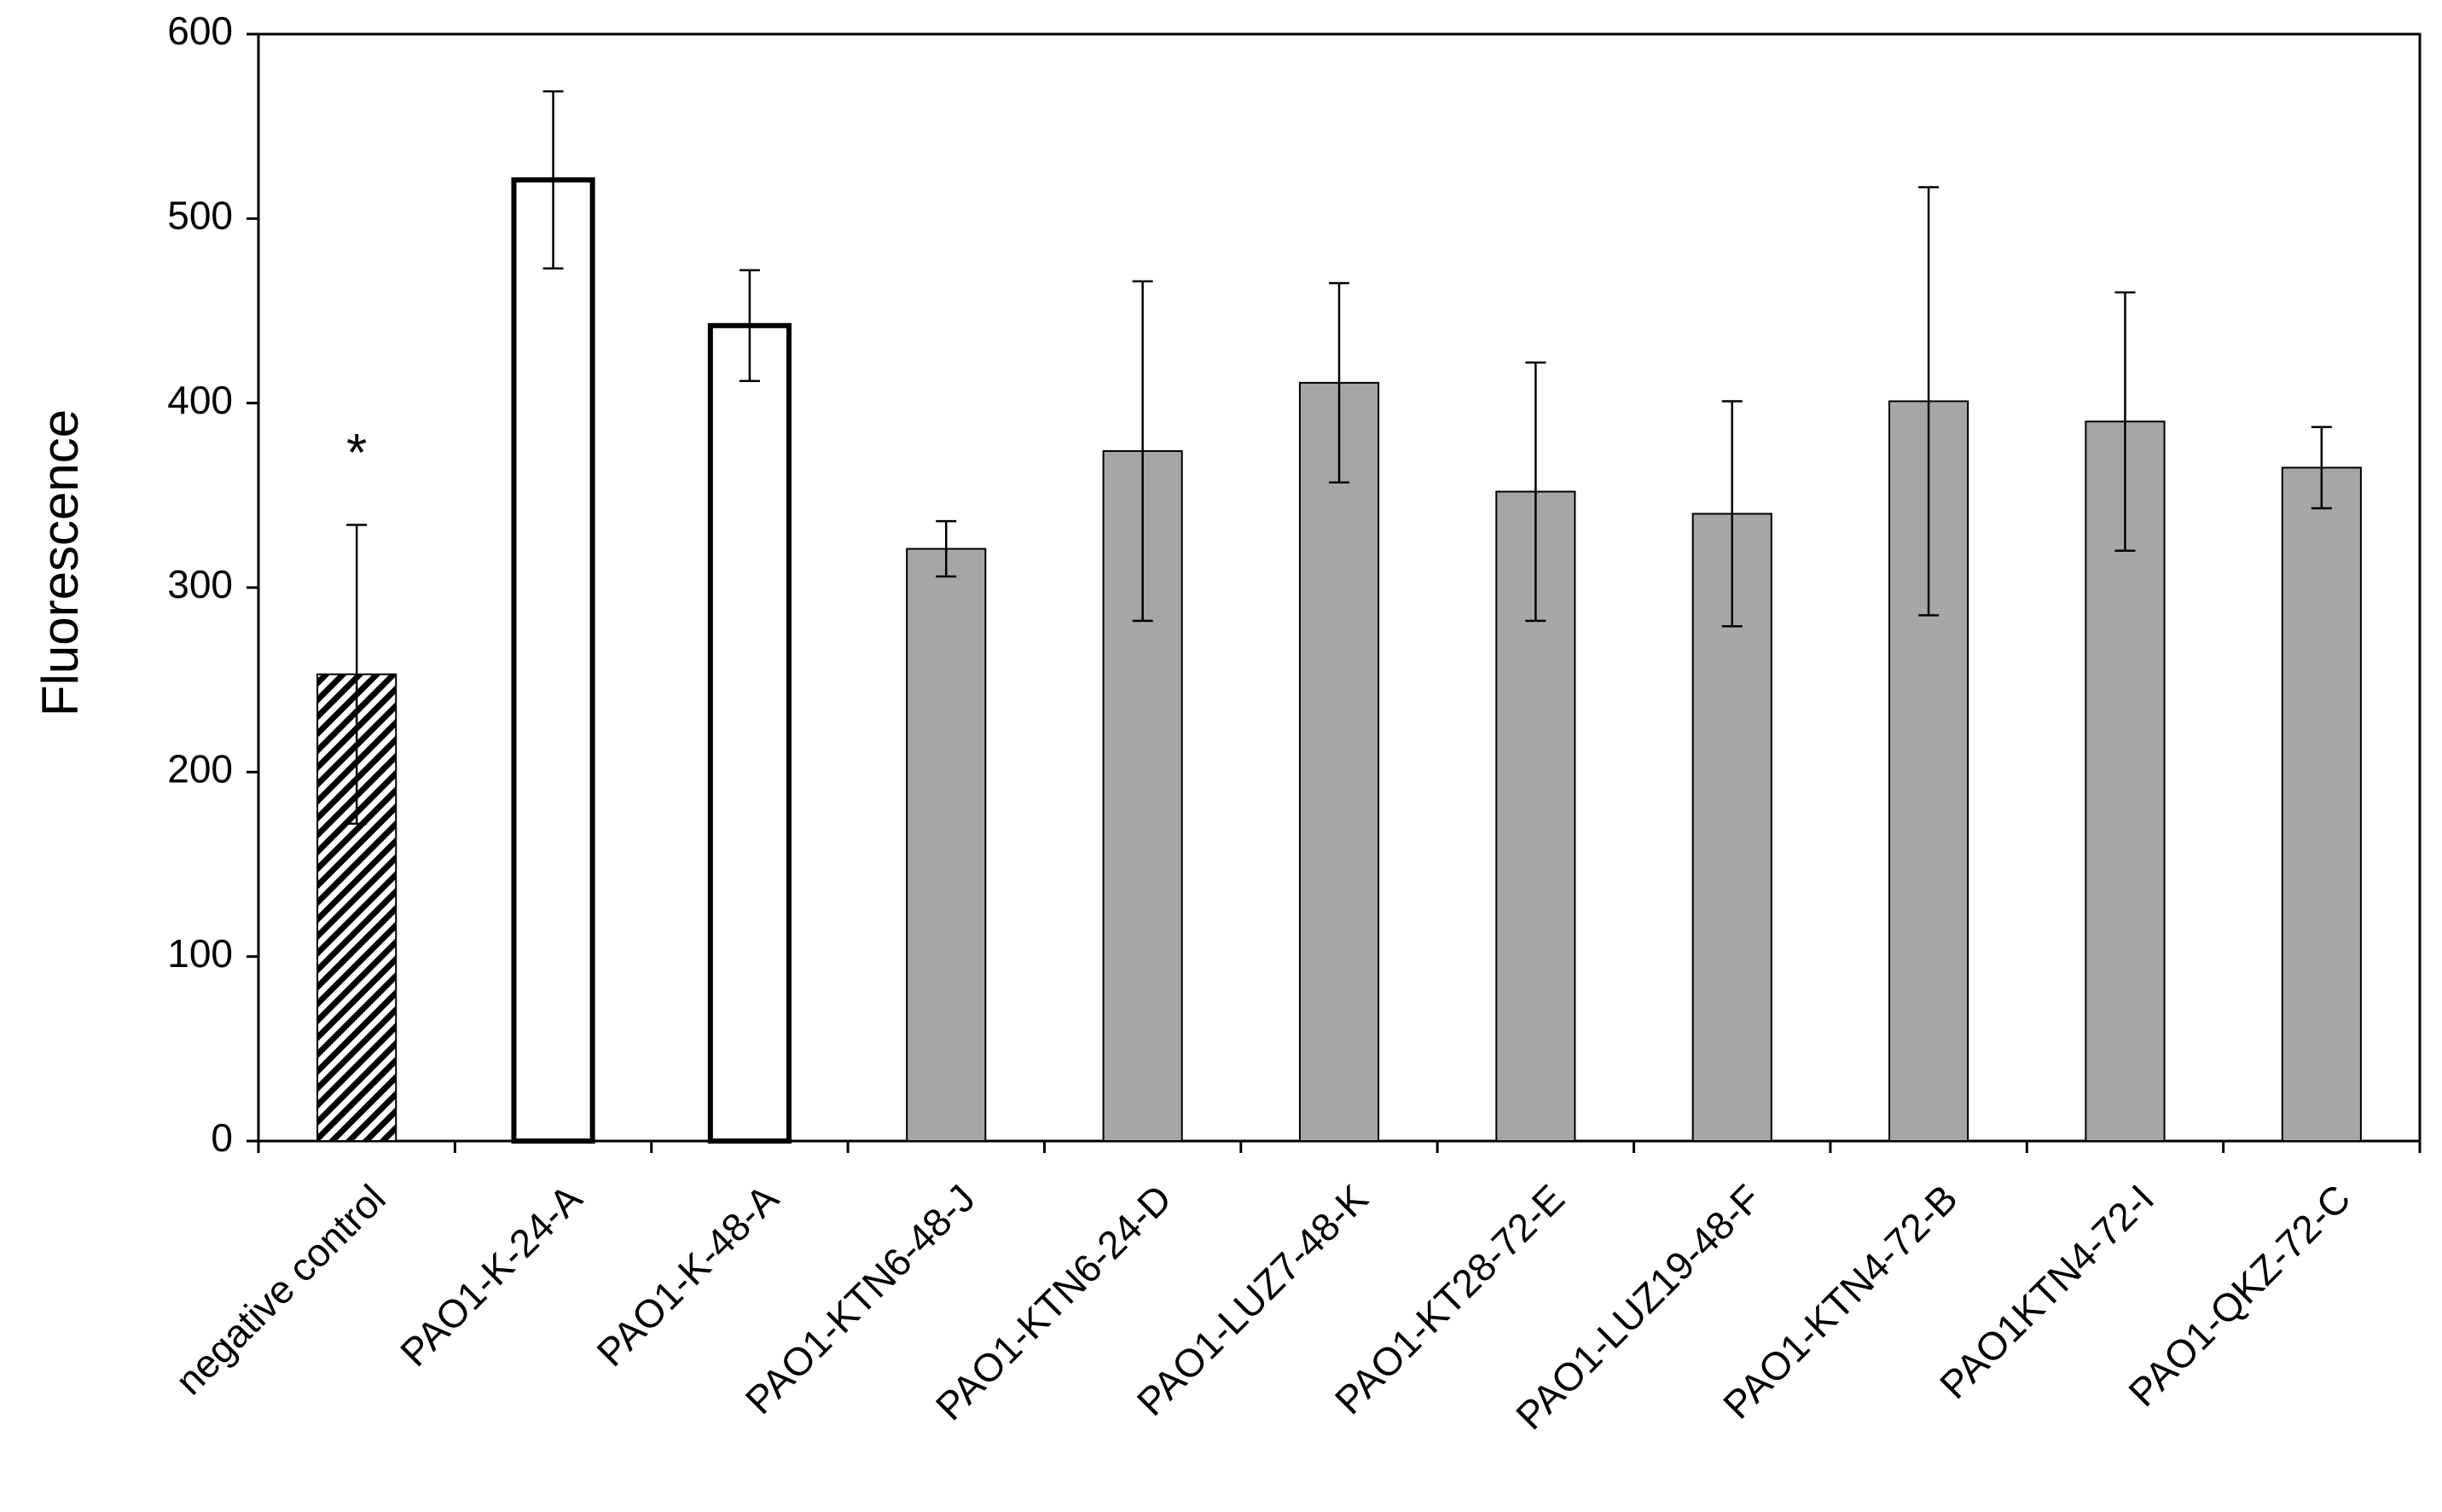 Image resolution: width=2442 pixels, height=1512 pixels. What do you see at coordinates (200, 215) in the screenshot?
I see `y-tick-label: 500` at bounding box center [200, 215].